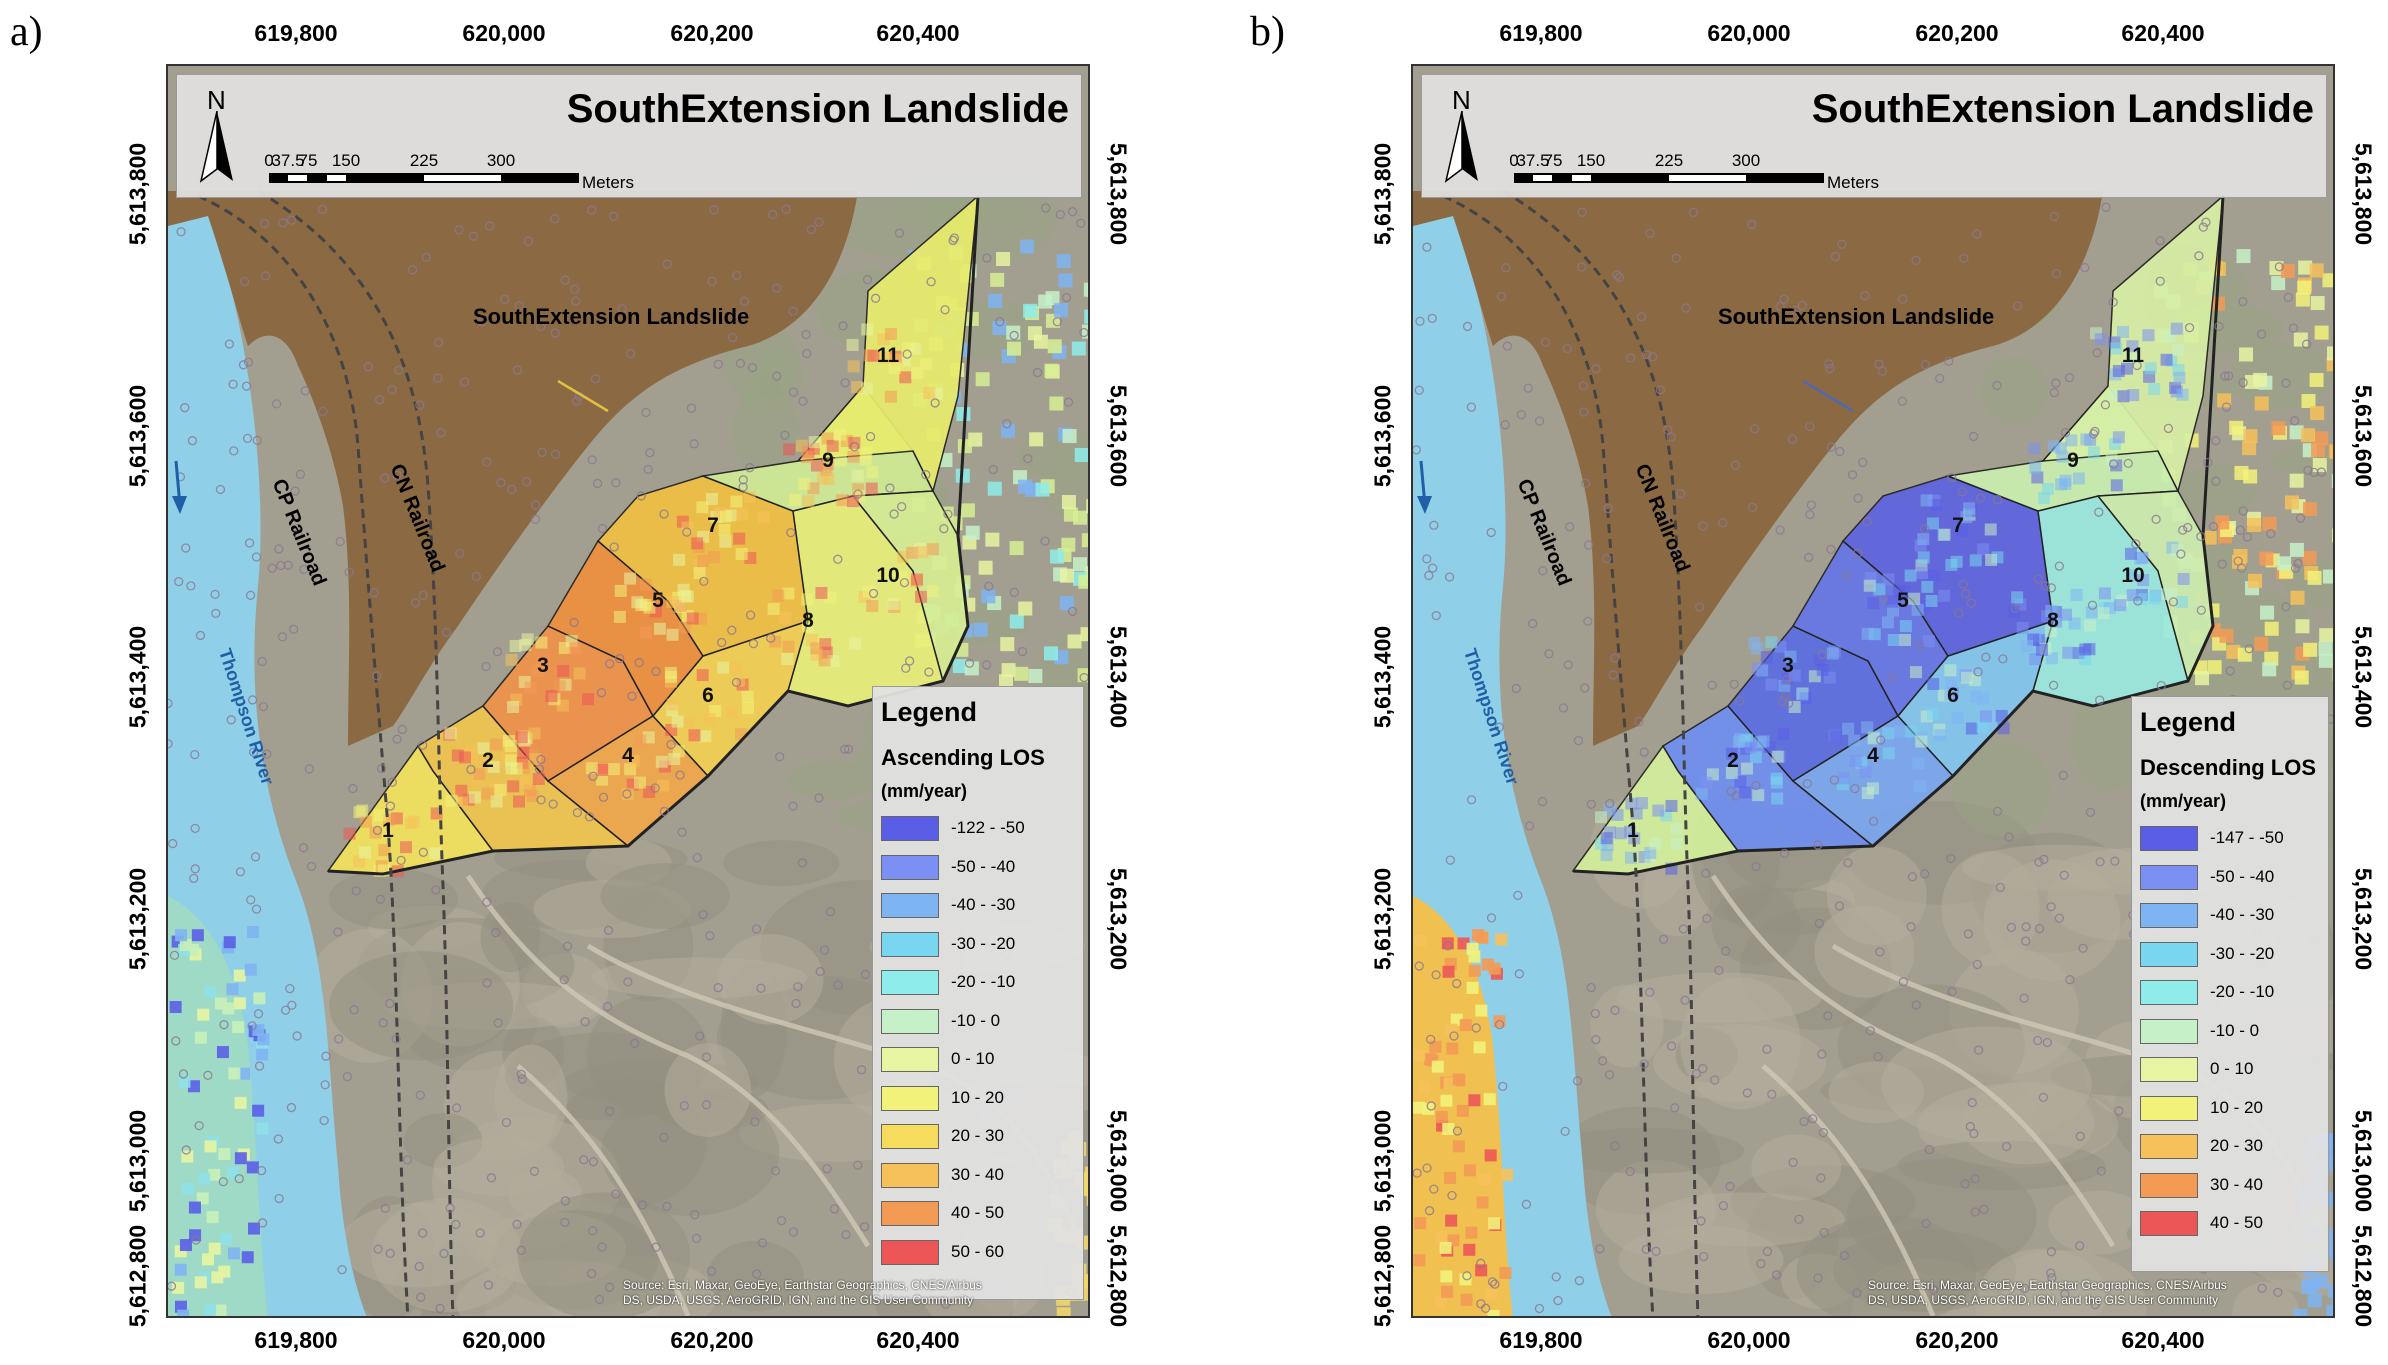 This screenshot has width=2388, height=1365. I want to click on scale-unit: Meters, so click(608, 182).